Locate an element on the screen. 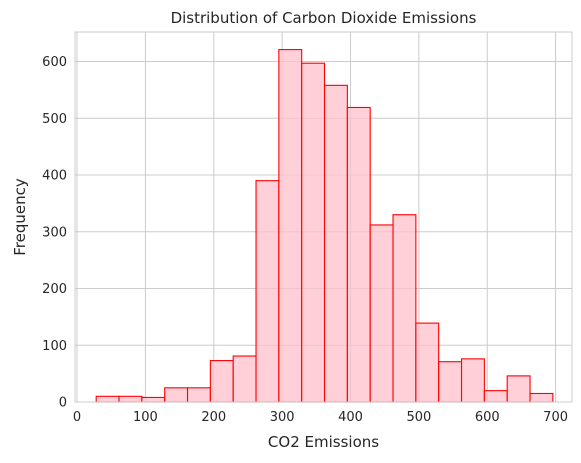  y-tick-label: 600 is located at coordinates (54, 62).